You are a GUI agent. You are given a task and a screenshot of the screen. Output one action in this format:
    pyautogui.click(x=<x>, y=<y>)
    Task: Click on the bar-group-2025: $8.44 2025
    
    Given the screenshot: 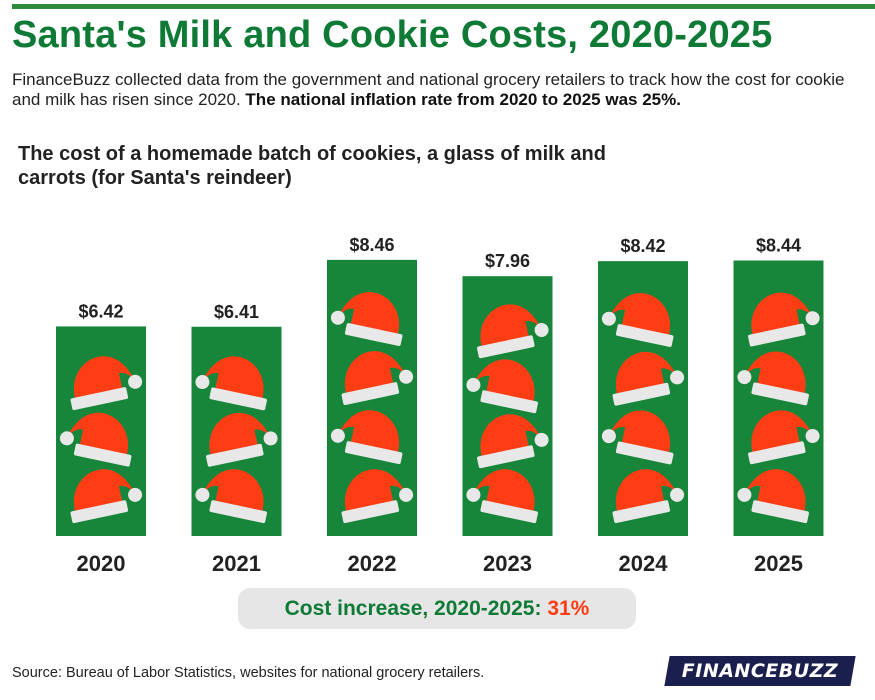 What is the action you would take?
    pyautogui.click(x=778, y=406)
    